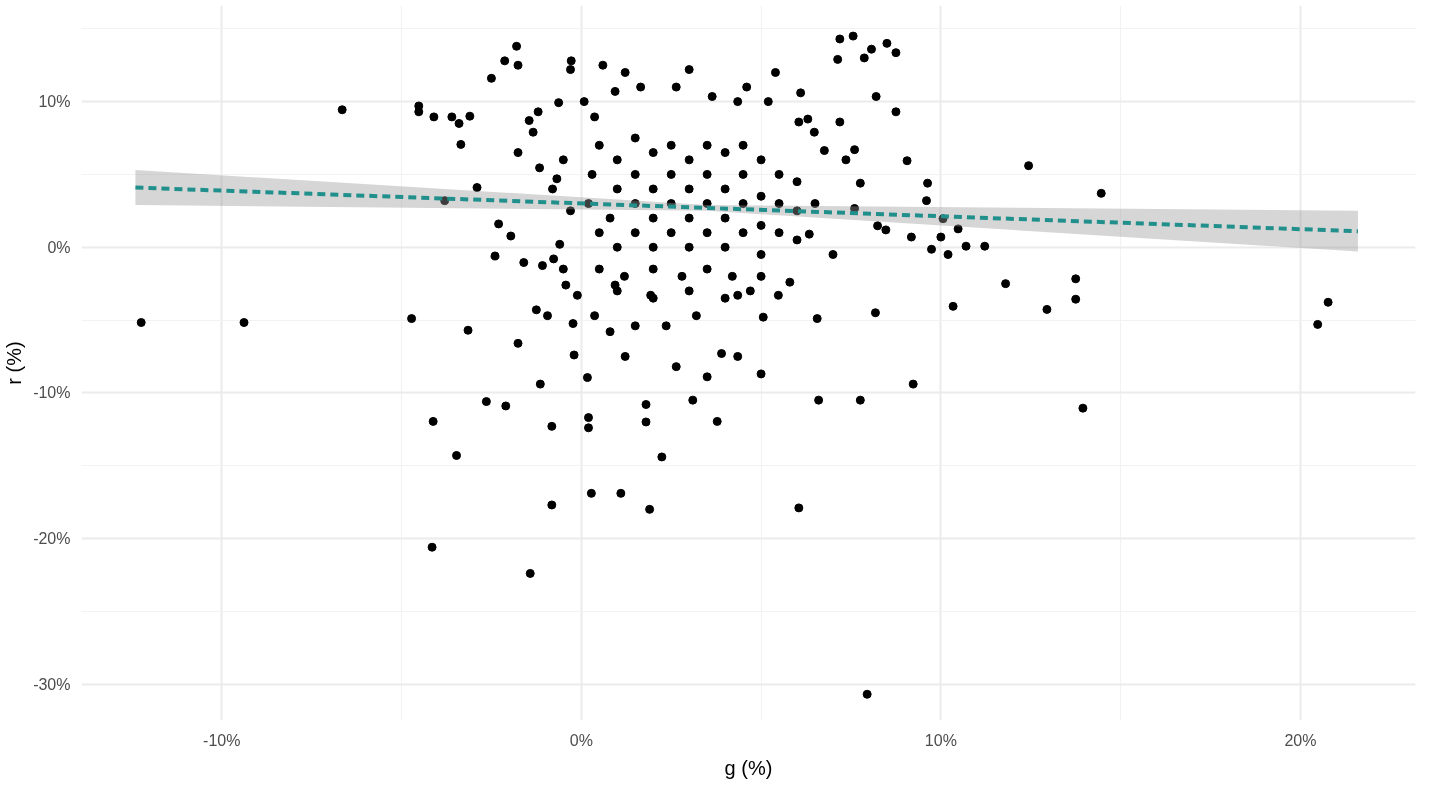 The height and width of the screenshot is (810, 1440). Describe the element at coordinates (1300, 740) in the screenshot. I see `x-tick-label: 20%` at that location.